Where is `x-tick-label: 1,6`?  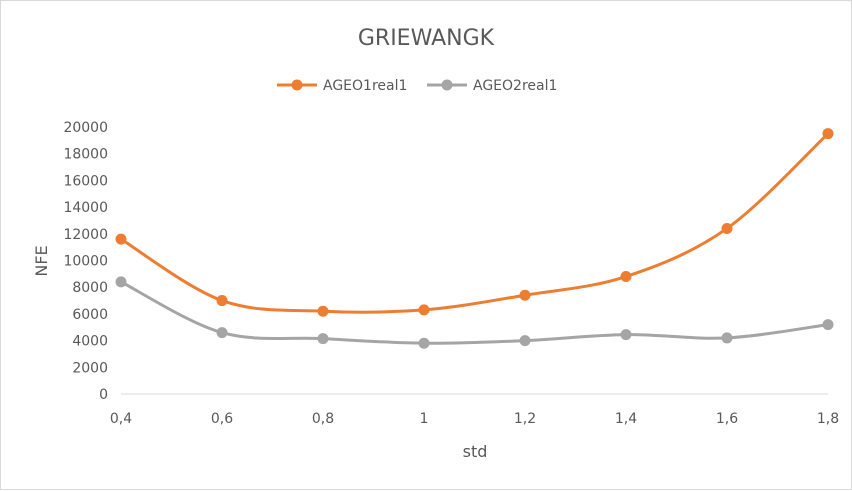
x-tick-label: 1,6 is located at coordinates (727, 419).